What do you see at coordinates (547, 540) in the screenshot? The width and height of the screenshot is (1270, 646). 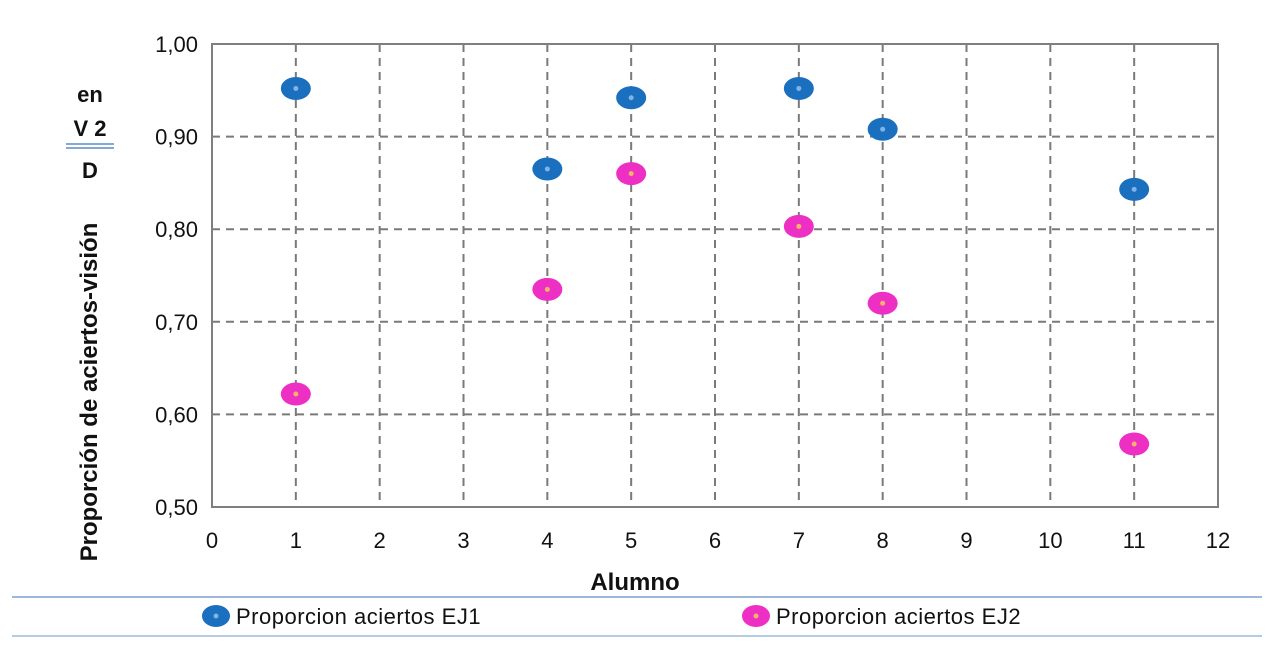 I see `x-tick-label: 4` at bounding box center [547, 540].